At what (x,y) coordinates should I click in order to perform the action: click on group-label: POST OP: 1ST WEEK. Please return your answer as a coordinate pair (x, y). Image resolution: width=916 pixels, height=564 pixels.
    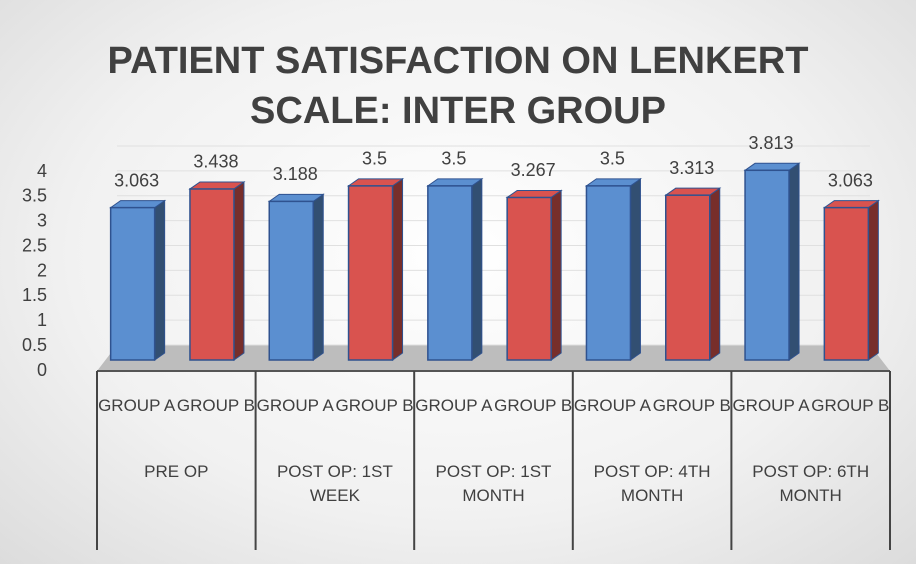
    Looking at the image, I should click on (334, 483).